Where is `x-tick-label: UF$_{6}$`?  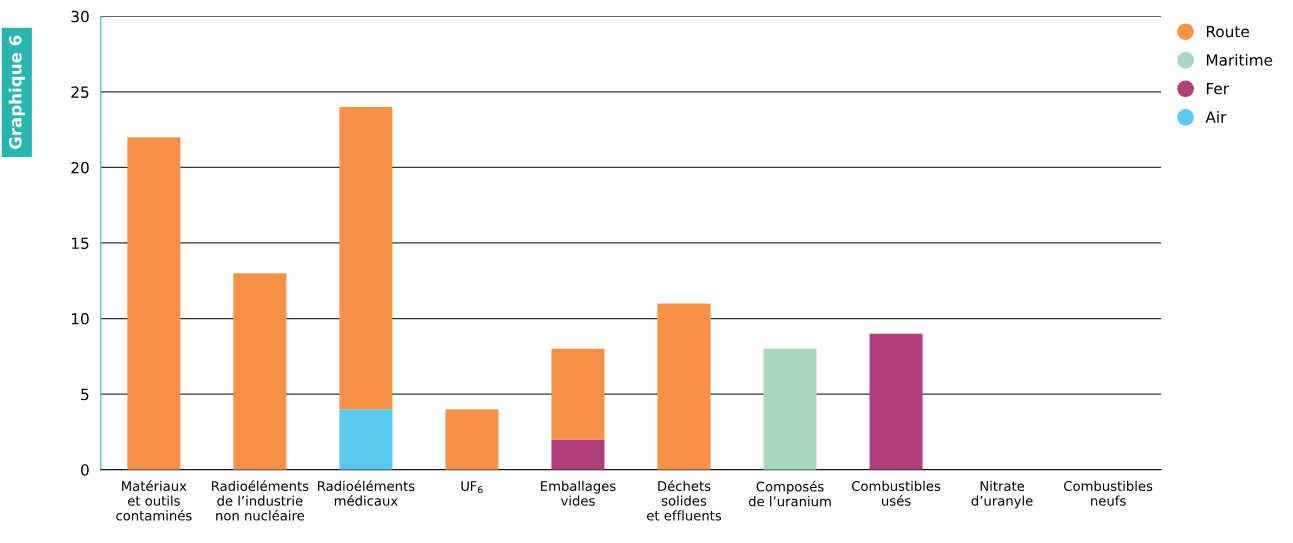 x-tick-label: UF$_{6}$ is located at coordinates (472, 487).